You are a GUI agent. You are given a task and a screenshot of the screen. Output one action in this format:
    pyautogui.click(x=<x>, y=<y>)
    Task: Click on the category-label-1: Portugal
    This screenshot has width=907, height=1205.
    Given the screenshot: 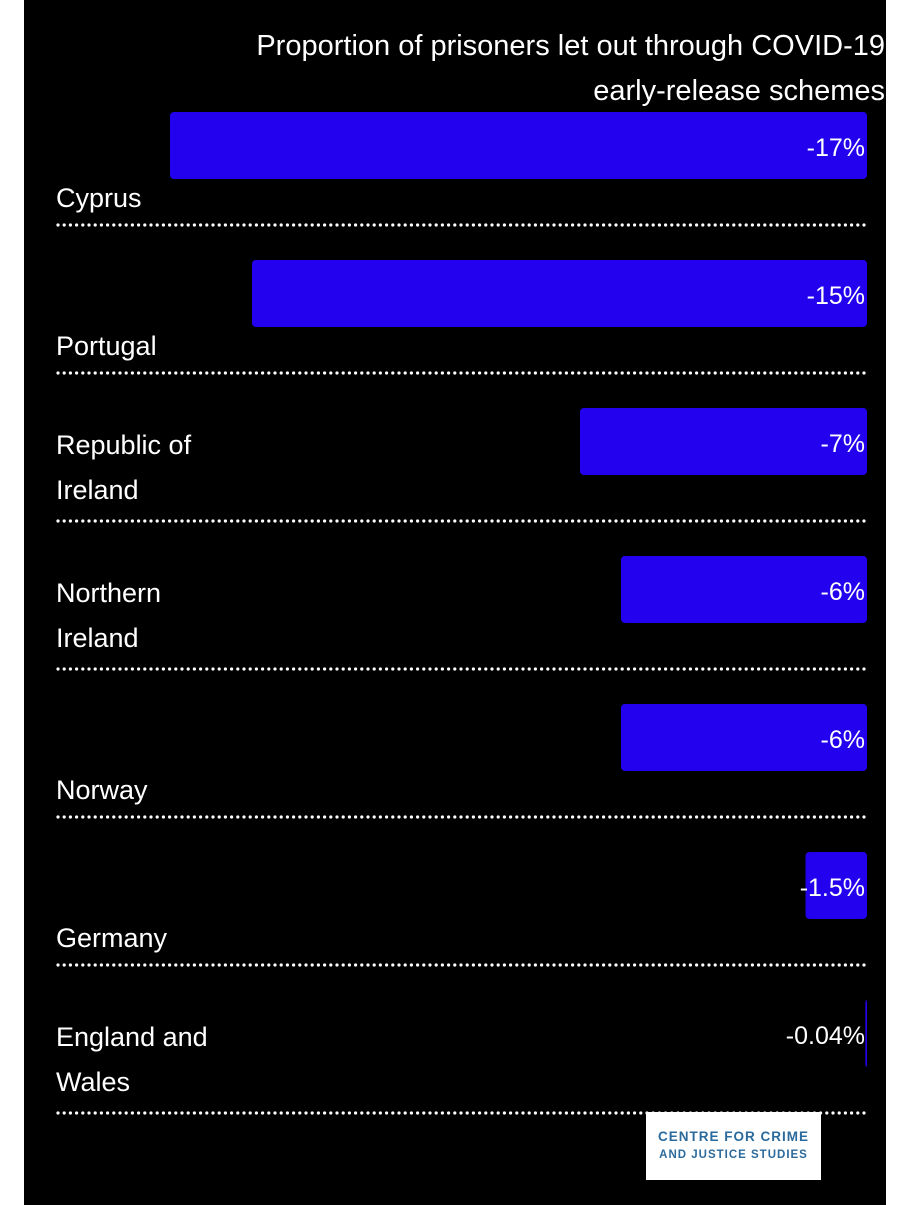 What is the action you would take?
    pyautogui.click(x=106, y=346)
    